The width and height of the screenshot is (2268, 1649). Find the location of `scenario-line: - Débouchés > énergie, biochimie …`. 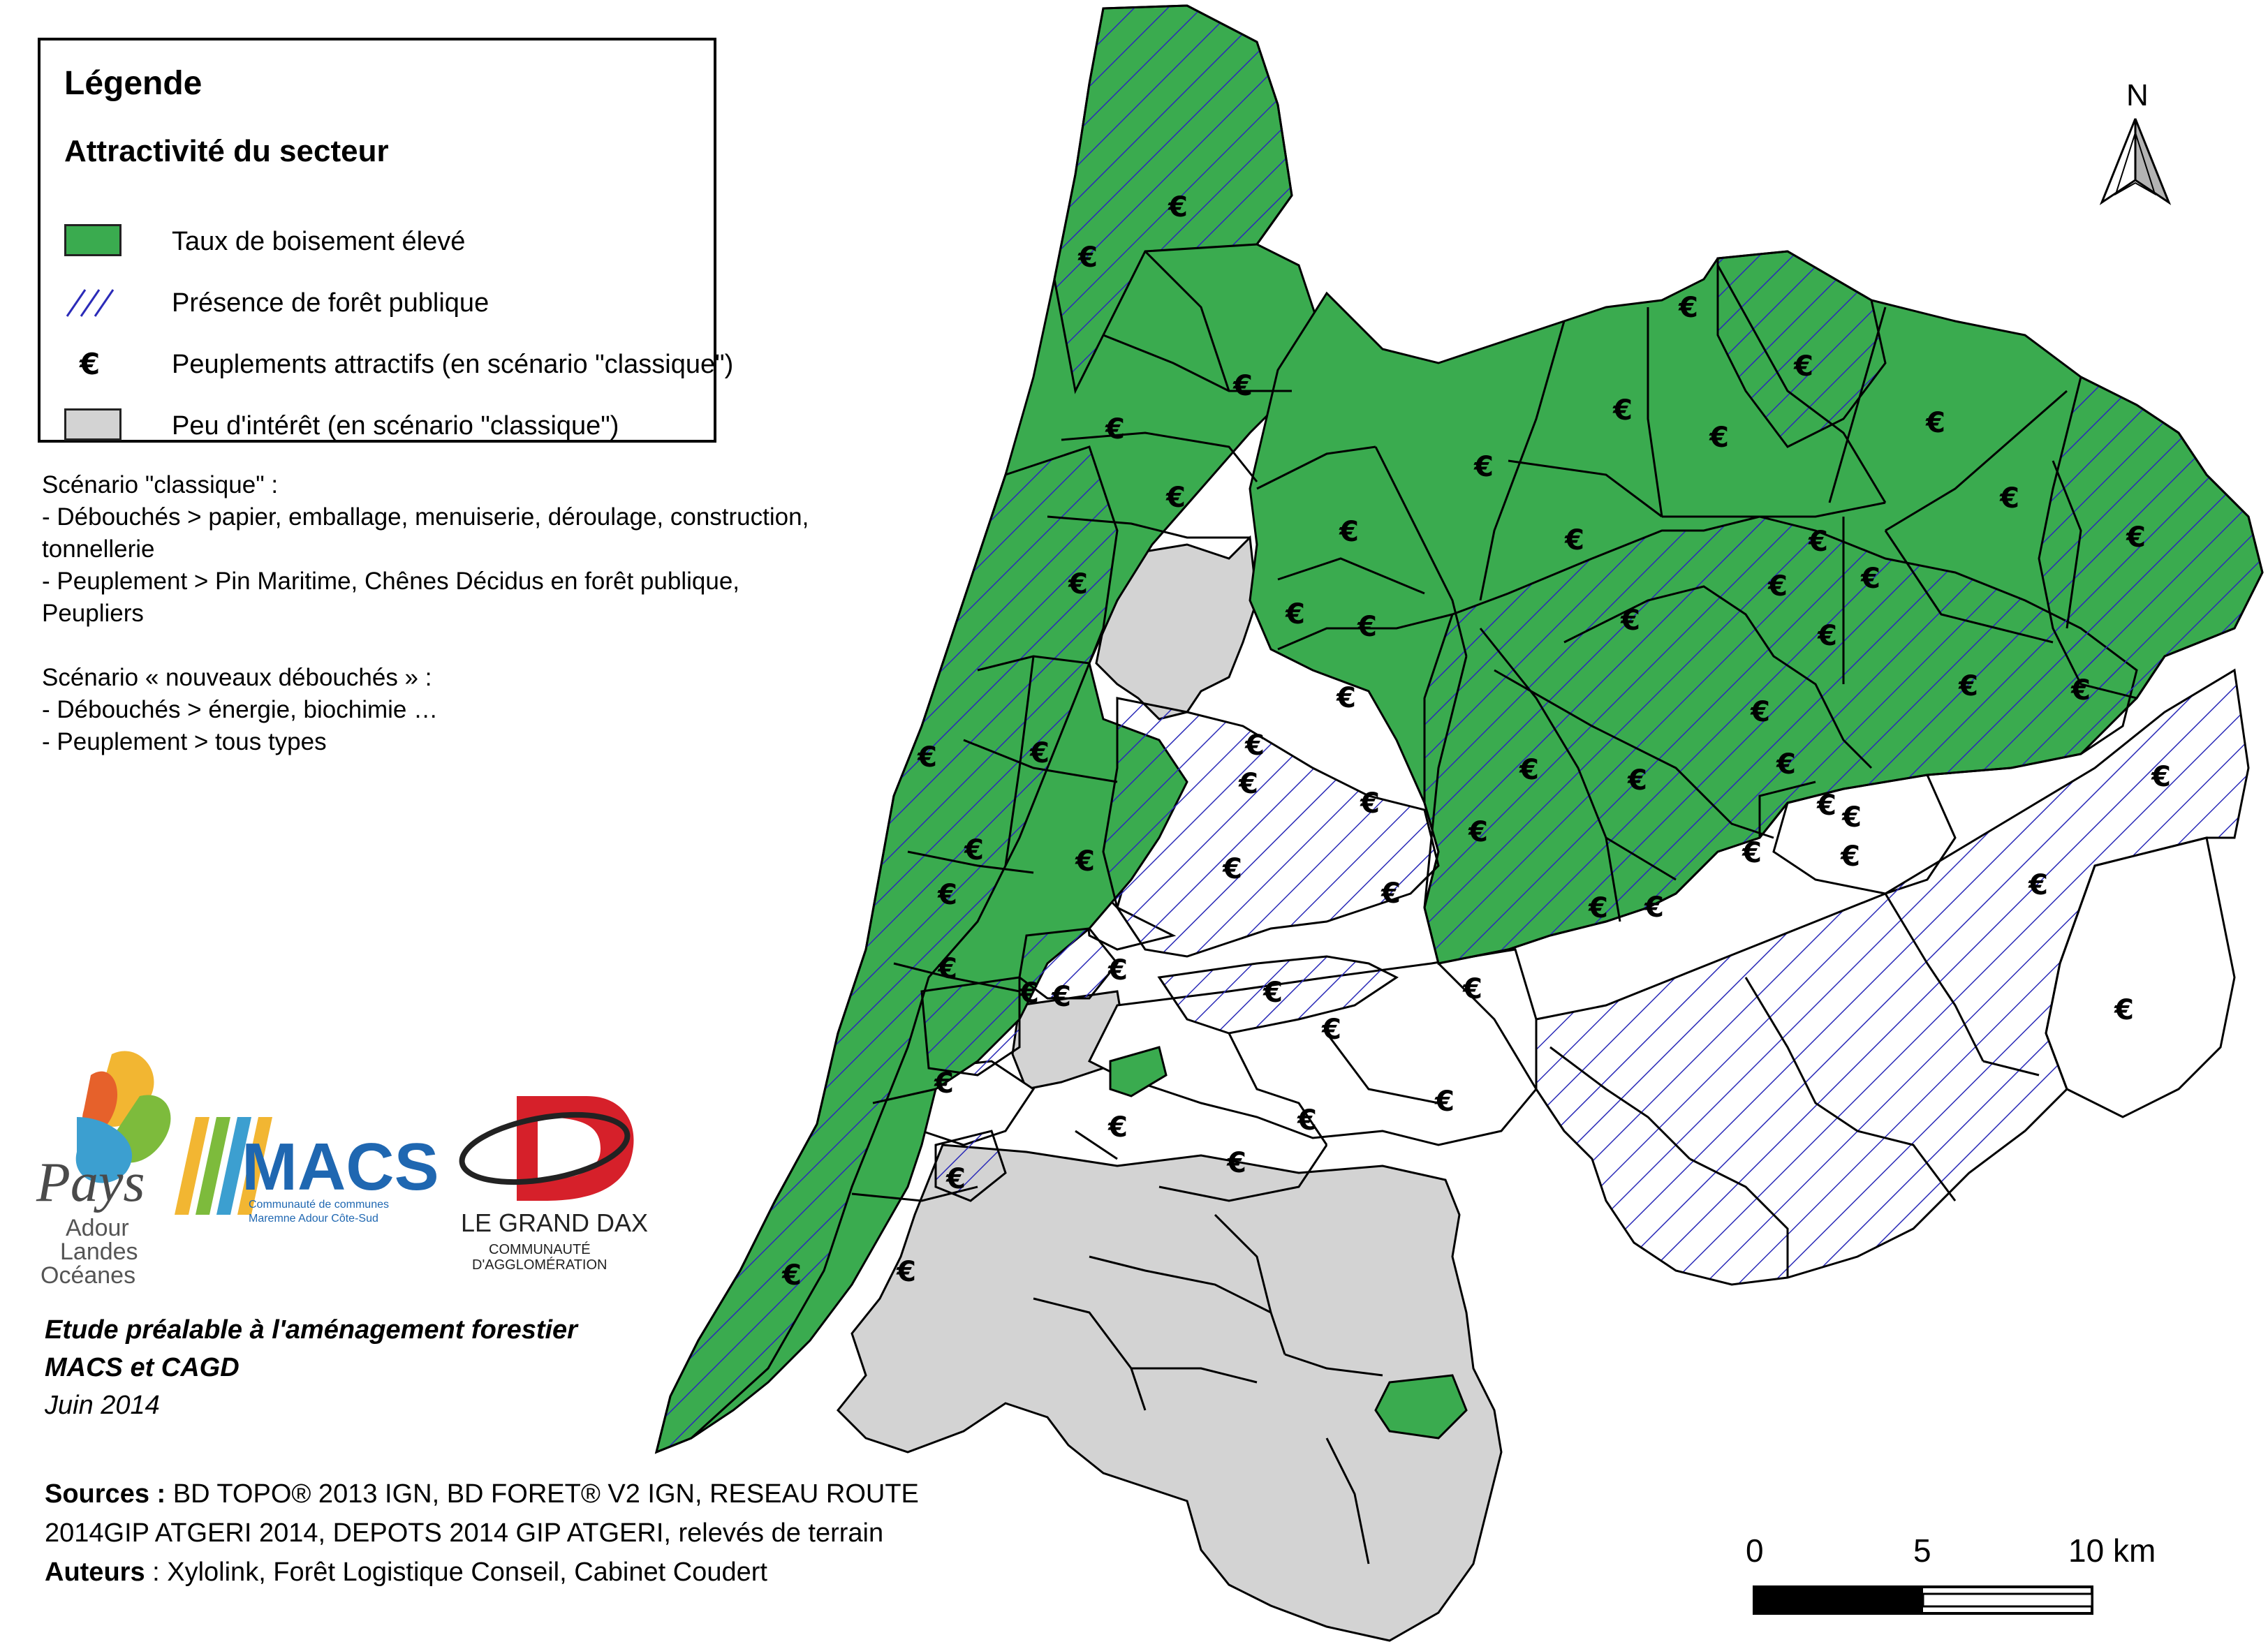

scenario-line: - Débouchés > énergie, biochimie … is located at coordinates (240, 709).